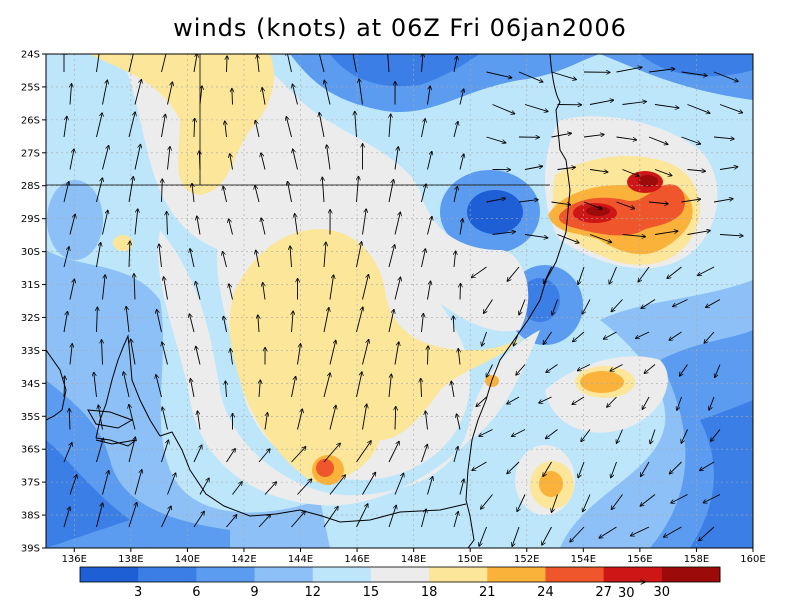 The width and height of the screenshot is (800, 600). Describe the element at coordinates (429, 592) in the screenshot. I see `colorbar-label: 18` at that location.